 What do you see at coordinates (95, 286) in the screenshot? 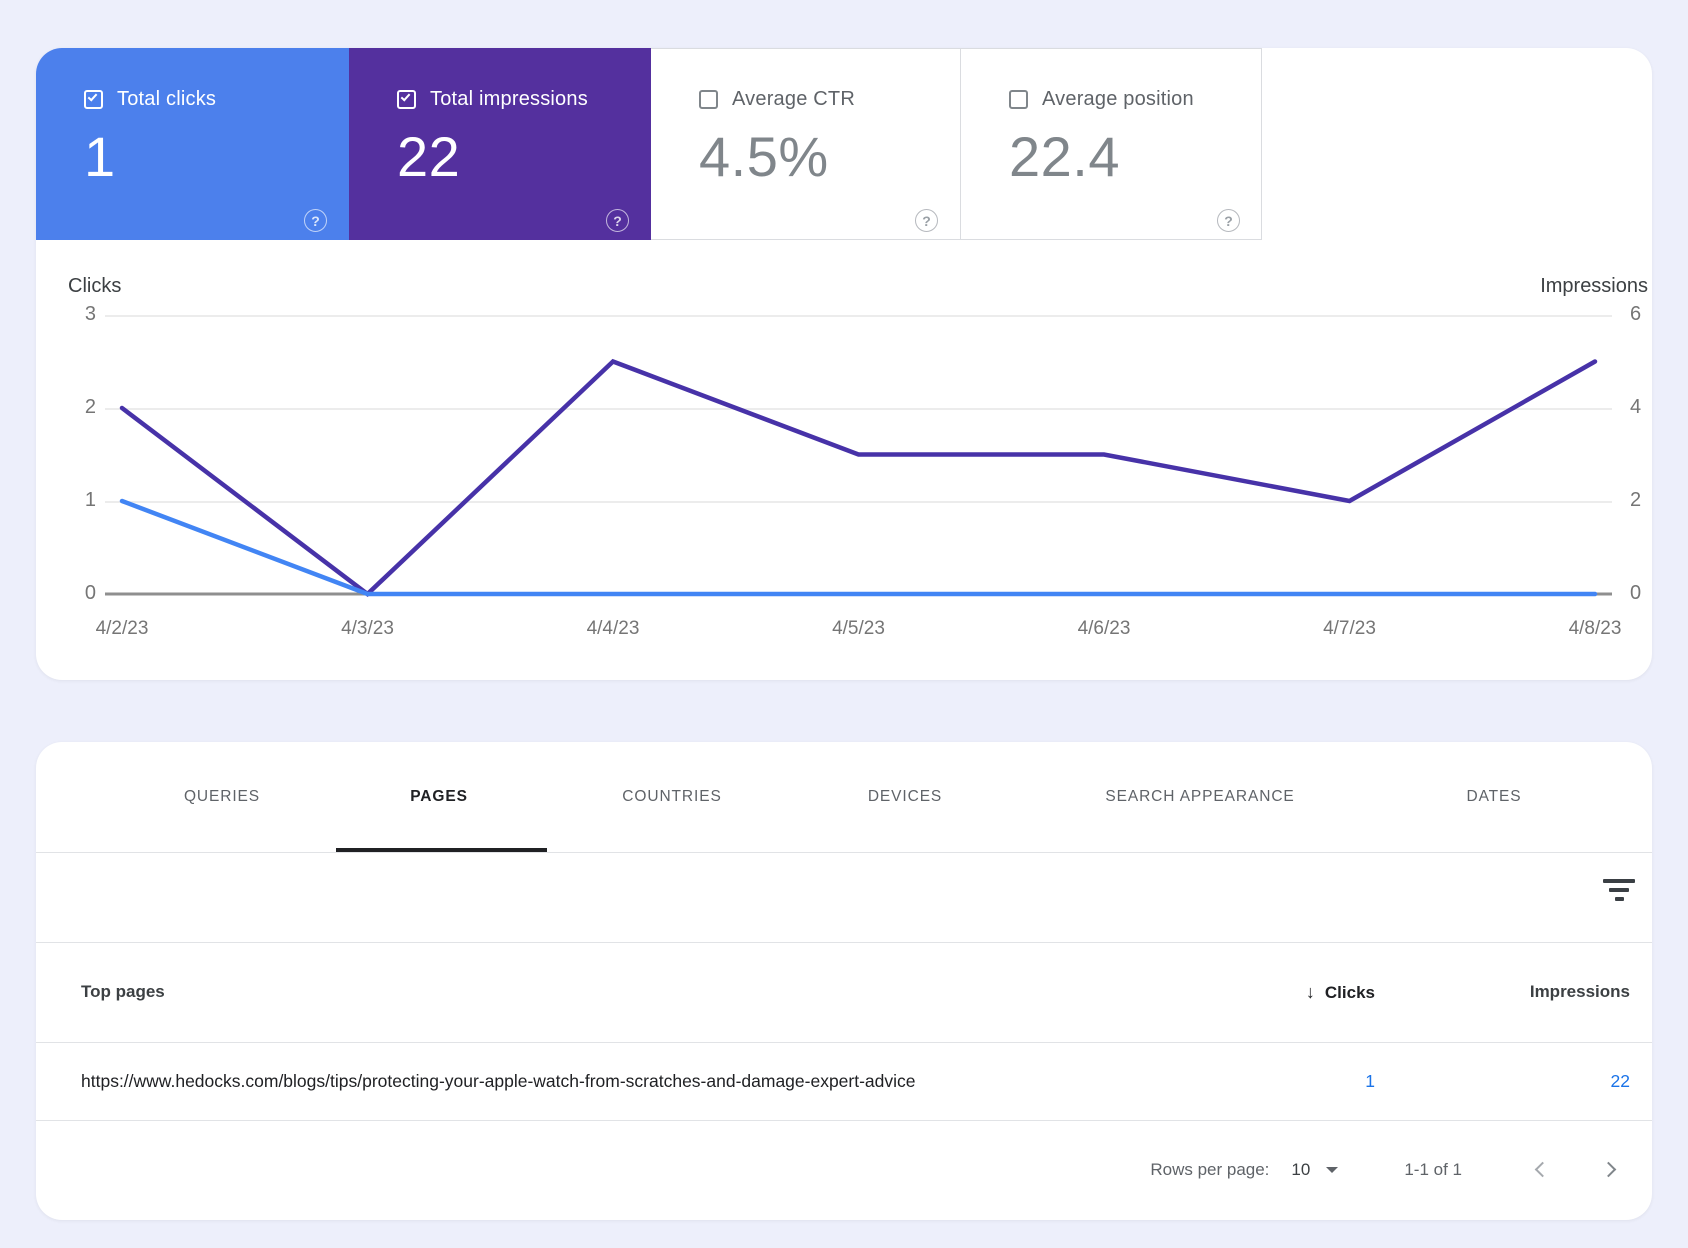
I see `left-axis-title: Clicks` at bounding box center [95, 286].